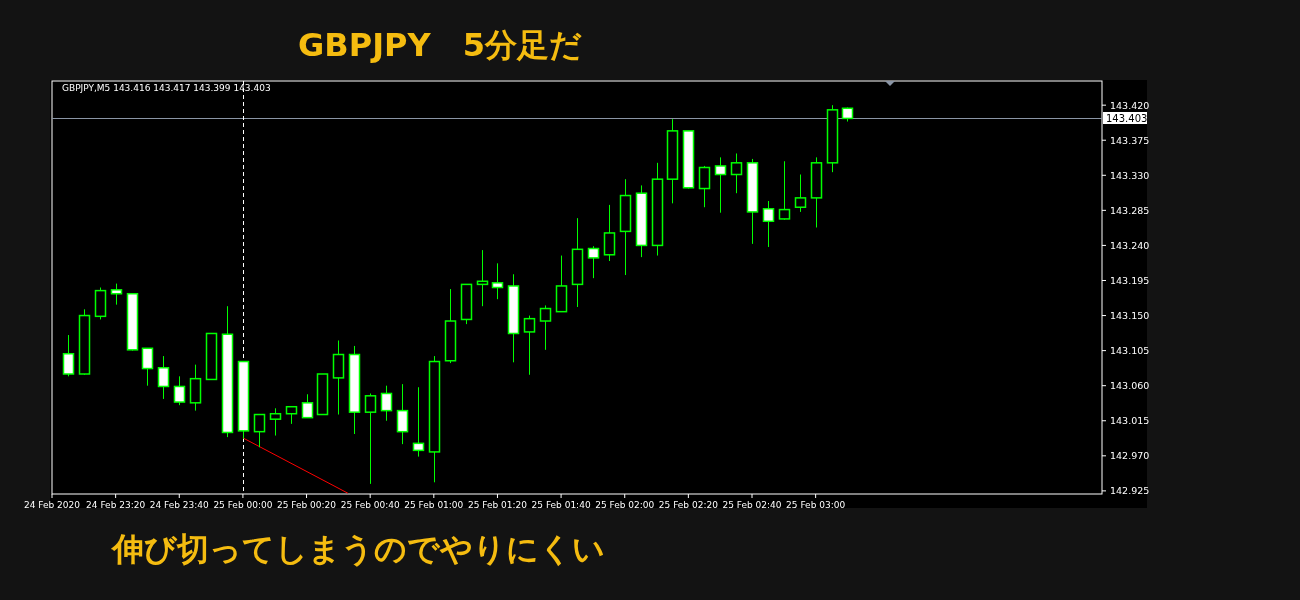  Describe the element at coordinates (1130, 175) in the screenshot. I see `y-tick-label: 143.330` at that location.